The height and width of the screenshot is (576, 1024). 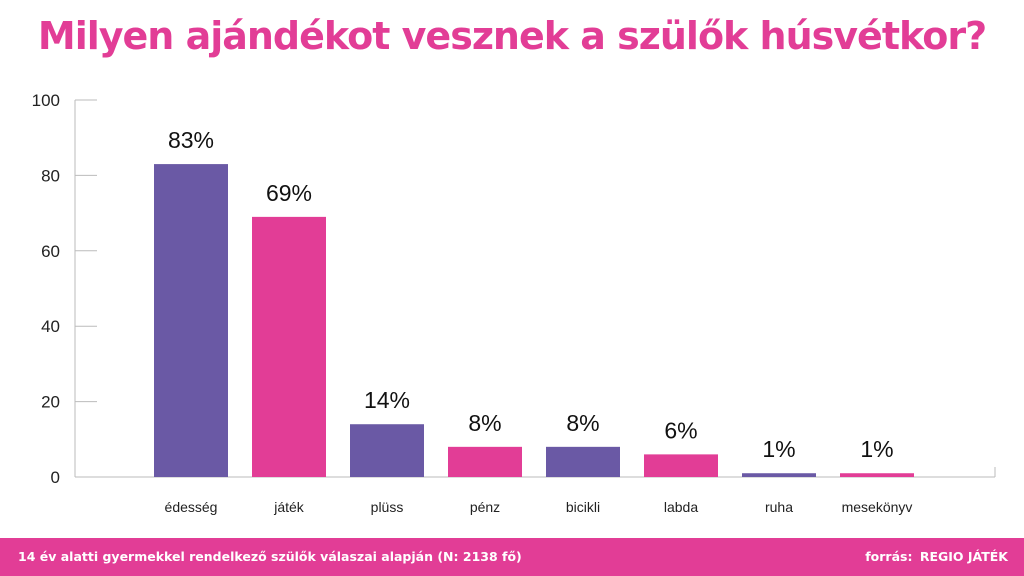 What do you see at coordinates (50, 175) in the screenshot?
I see `y-tick-label: 80` at bounding box center [50, 175].